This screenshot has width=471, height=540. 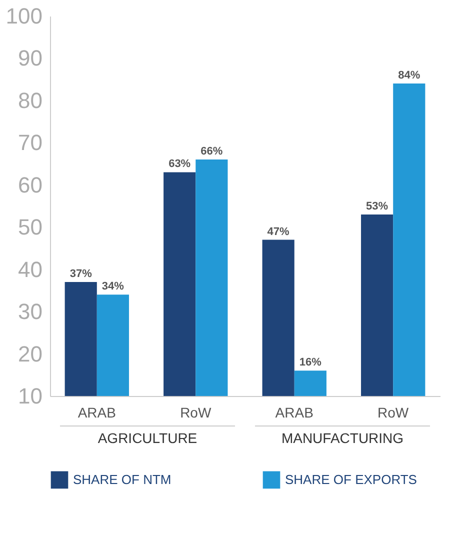 I want to click on y-tick-label: 30, so click(x=30, y=311).